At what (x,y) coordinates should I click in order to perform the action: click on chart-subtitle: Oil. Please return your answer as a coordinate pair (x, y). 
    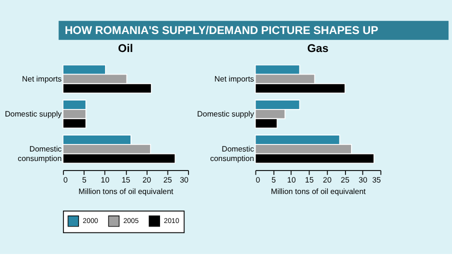
    Looking at the image, I should click on (125, 48).